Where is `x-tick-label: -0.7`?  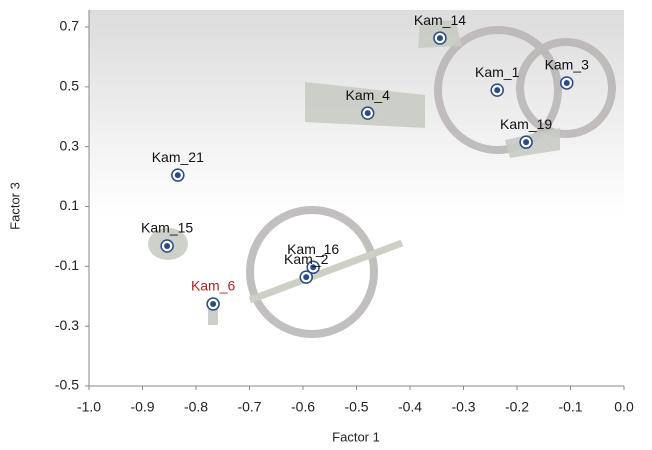
x-tick-label: -0.7 is located at coordinates (249, 407).